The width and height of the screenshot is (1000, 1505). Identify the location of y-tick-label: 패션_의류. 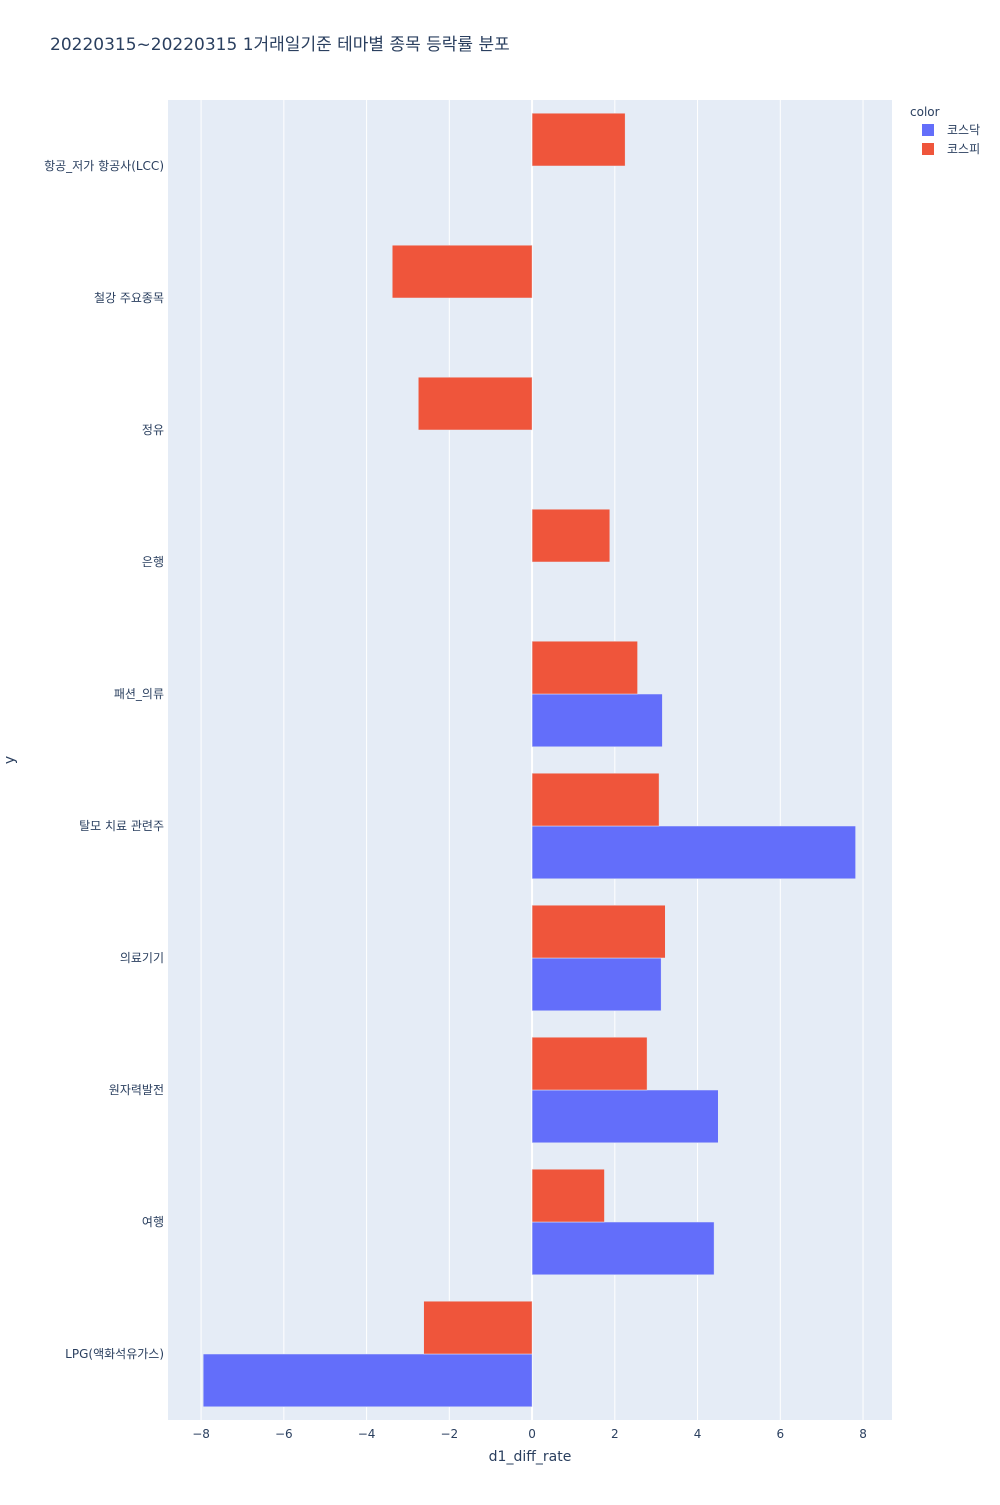
(139, 694).